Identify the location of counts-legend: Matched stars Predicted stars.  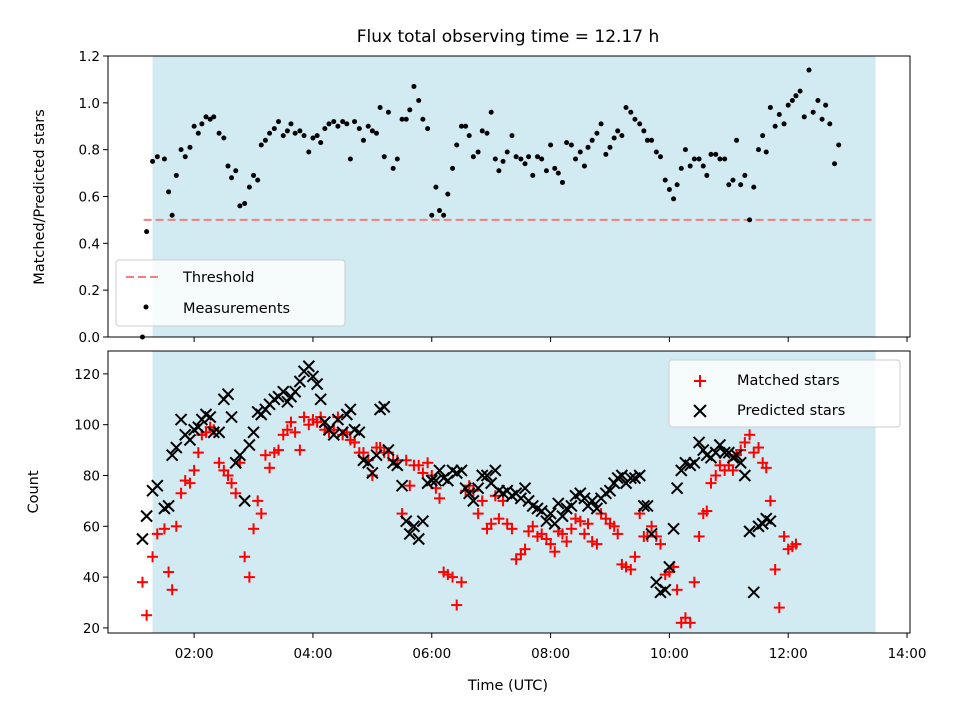
(784, 393).